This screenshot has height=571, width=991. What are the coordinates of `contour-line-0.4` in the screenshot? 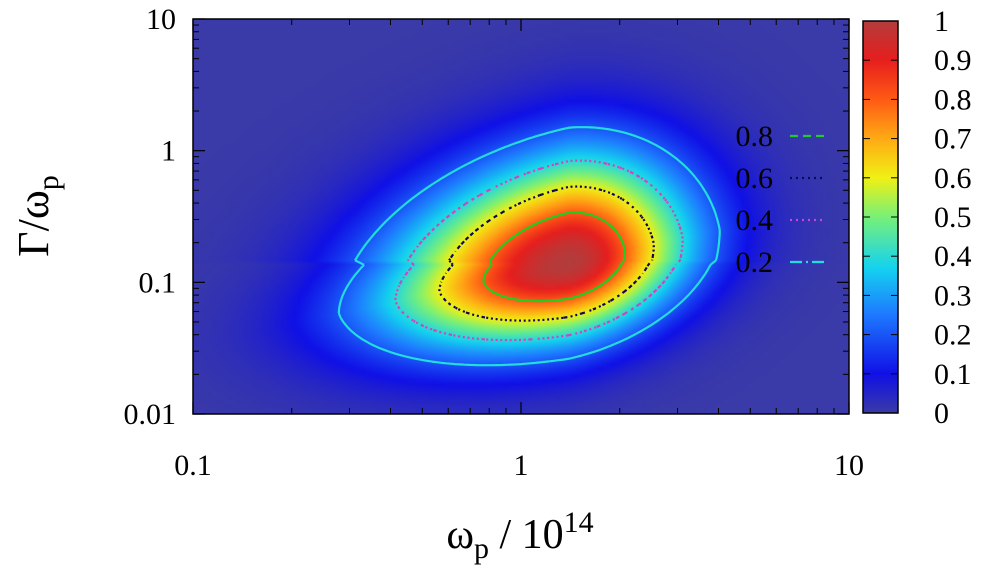 It's located at (539, 250).